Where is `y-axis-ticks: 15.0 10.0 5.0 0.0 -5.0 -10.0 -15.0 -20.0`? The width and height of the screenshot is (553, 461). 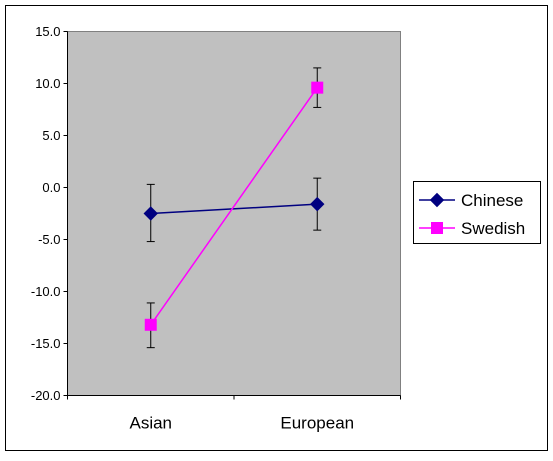 y-axis-ticks: 15.0 10.0 5.0 0.0 -5.0 -10.0 -15.0 -20.0 is located at coordinates (49, 213).